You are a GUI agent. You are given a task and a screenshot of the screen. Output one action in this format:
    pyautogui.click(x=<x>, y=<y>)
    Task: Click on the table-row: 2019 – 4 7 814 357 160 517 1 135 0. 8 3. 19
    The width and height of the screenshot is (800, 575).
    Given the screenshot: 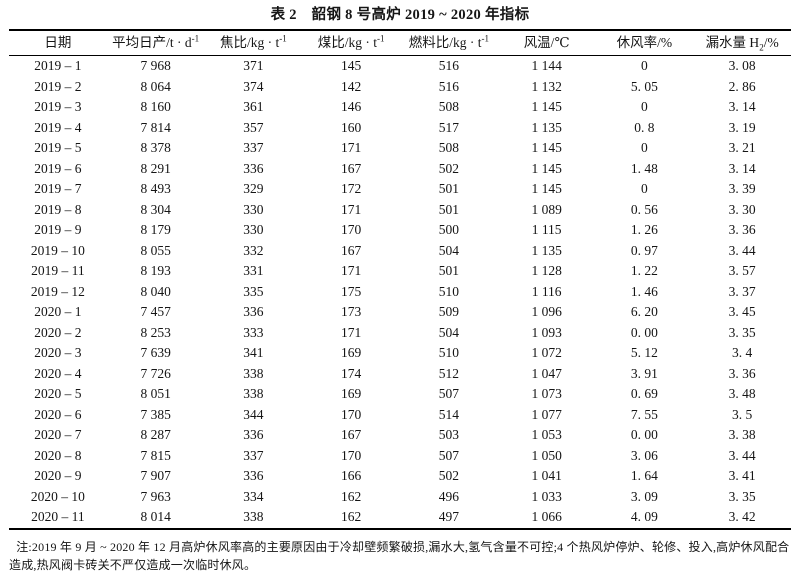 What is the action you would take?
    pyautogui.click(x=400, y=128)
    